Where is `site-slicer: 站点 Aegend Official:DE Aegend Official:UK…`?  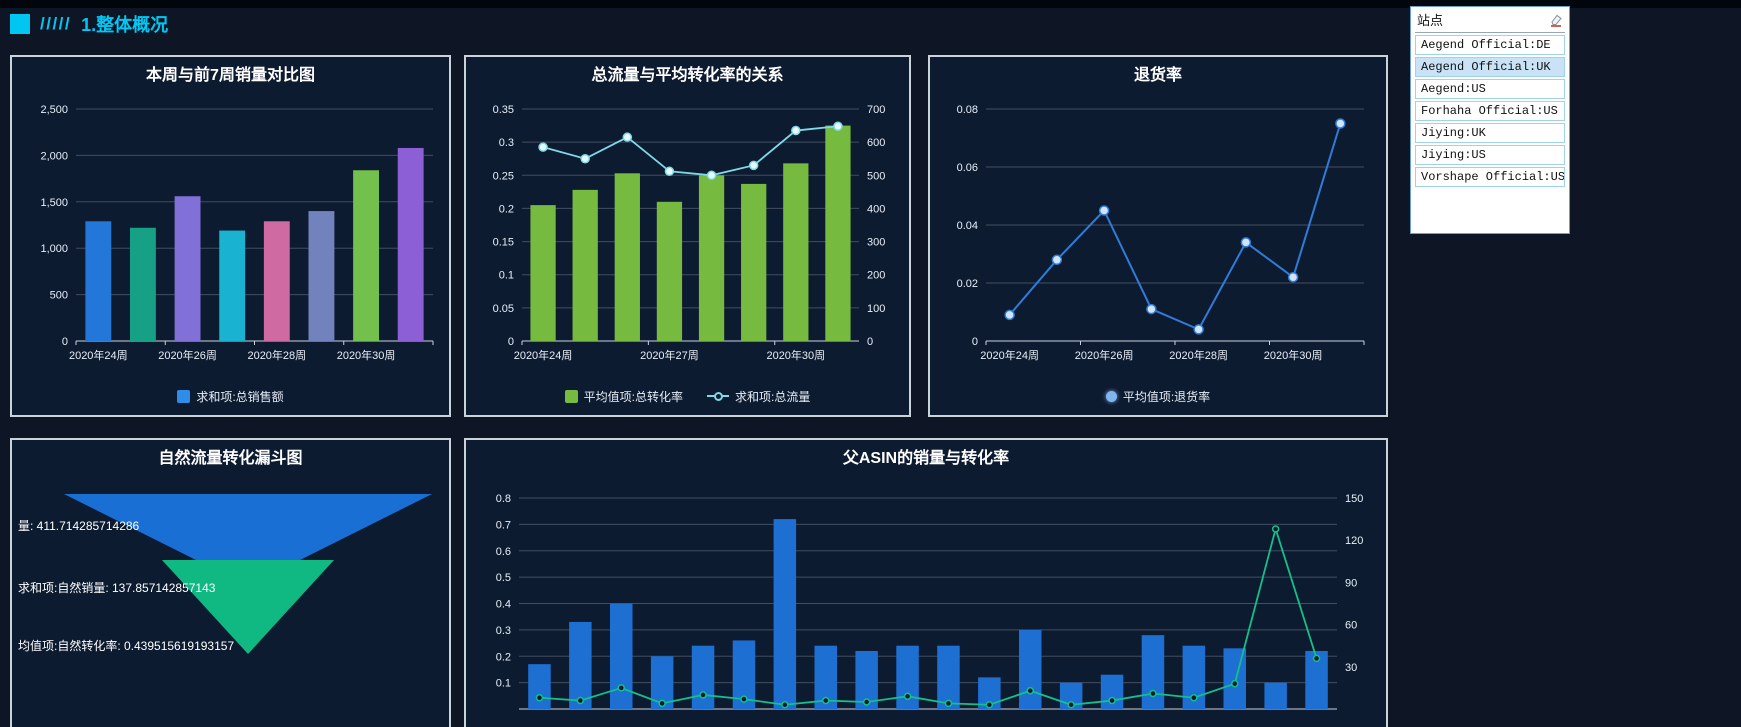
site-slicer: 站点 Aegend Official:DE Aegend Official:UK… is located at coordinates (1490, 120).